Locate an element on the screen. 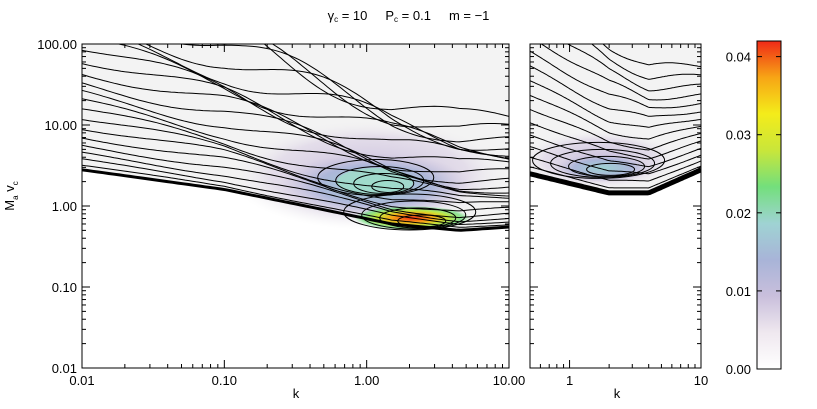  right-contours is located at coordinates (615, 116).